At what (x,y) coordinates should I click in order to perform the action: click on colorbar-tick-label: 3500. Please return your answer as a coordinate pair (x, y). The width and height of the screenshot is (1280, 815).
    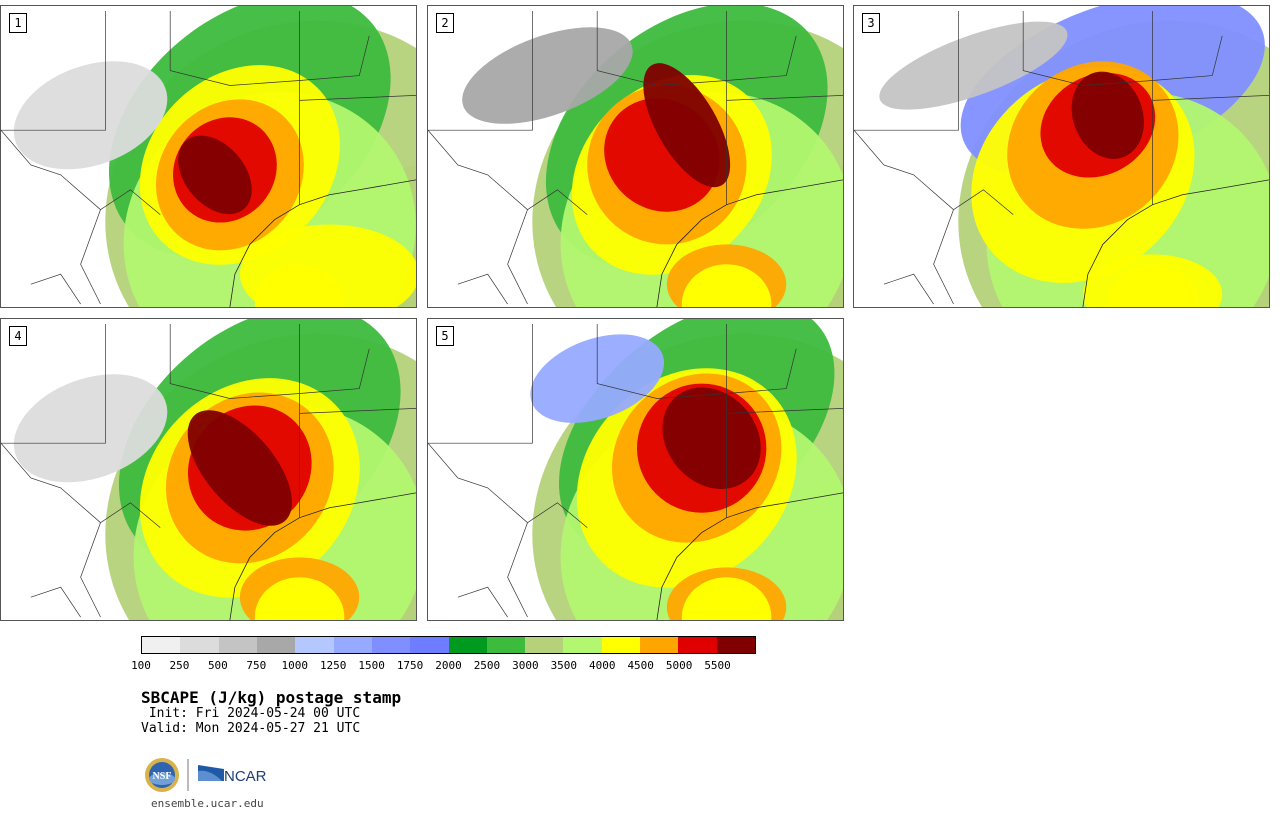
    Looking at the image, I should click on (564, 665).